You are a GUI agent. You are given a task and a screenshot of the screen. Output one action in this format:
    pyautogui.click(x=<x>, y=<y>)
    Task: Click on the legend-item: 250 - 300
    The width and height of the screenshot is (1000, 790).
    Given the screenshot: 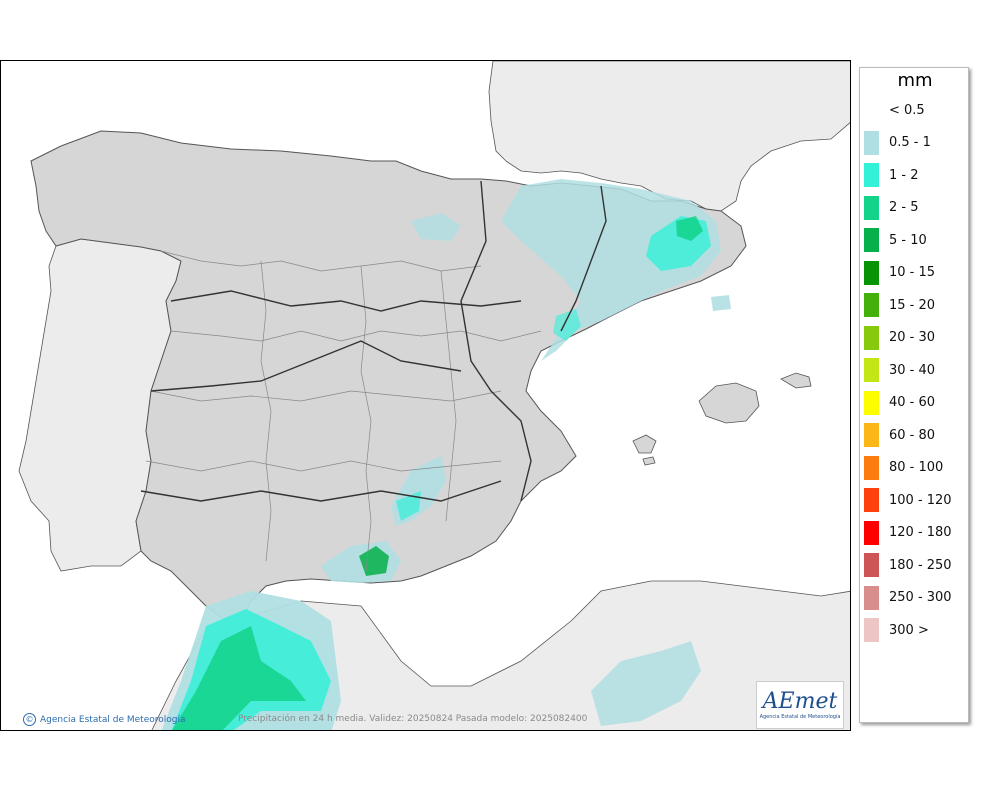 What is the action you would take?
    pyautogui.click(x=916, y=597)
    